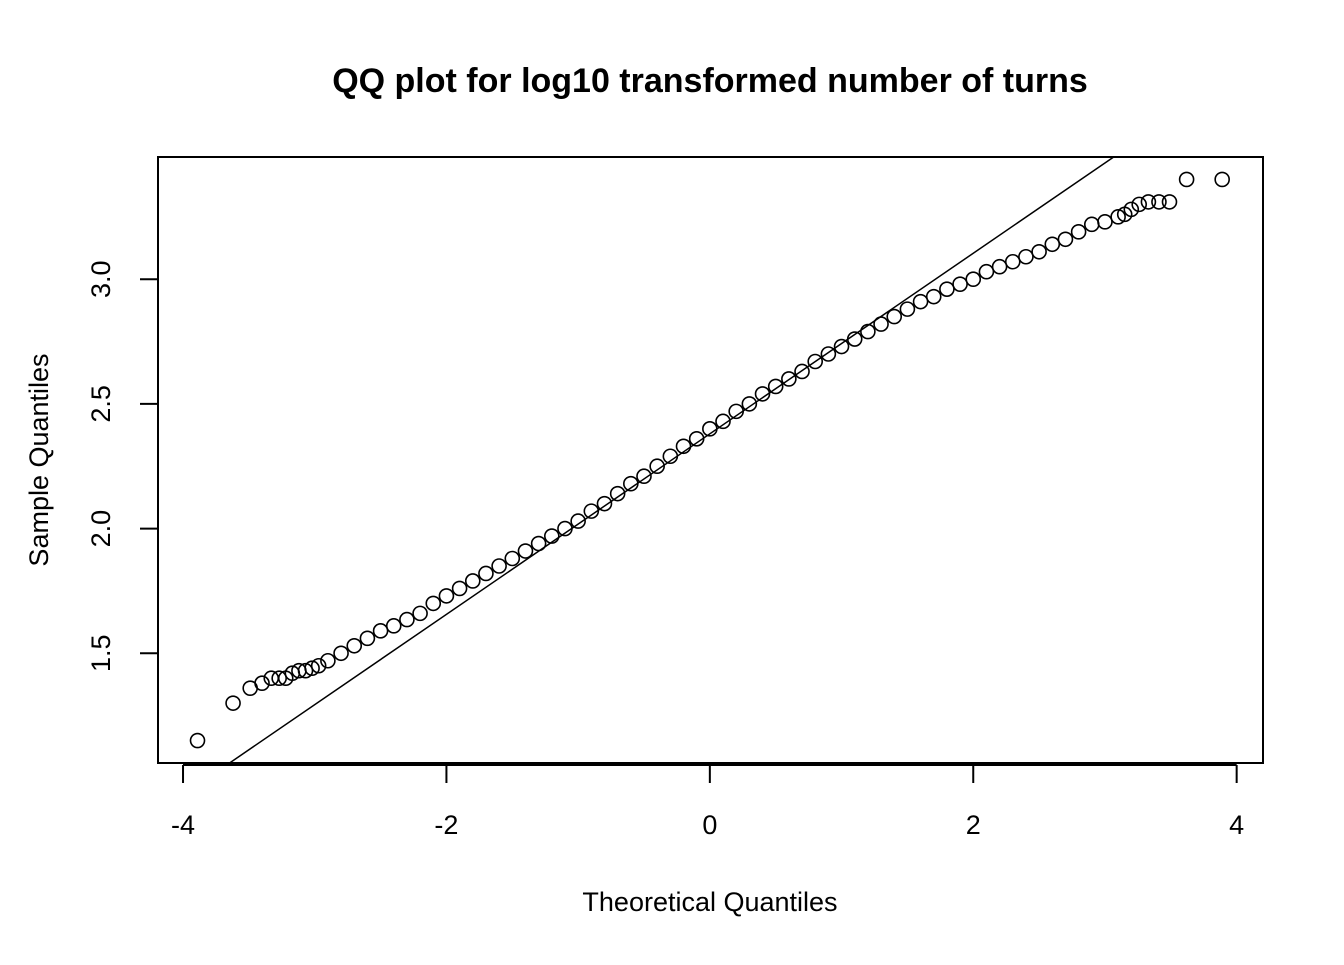 This screenshot has width=1344, height=965. I want to click on y-tick-label: 3.0, so click(101, 279).